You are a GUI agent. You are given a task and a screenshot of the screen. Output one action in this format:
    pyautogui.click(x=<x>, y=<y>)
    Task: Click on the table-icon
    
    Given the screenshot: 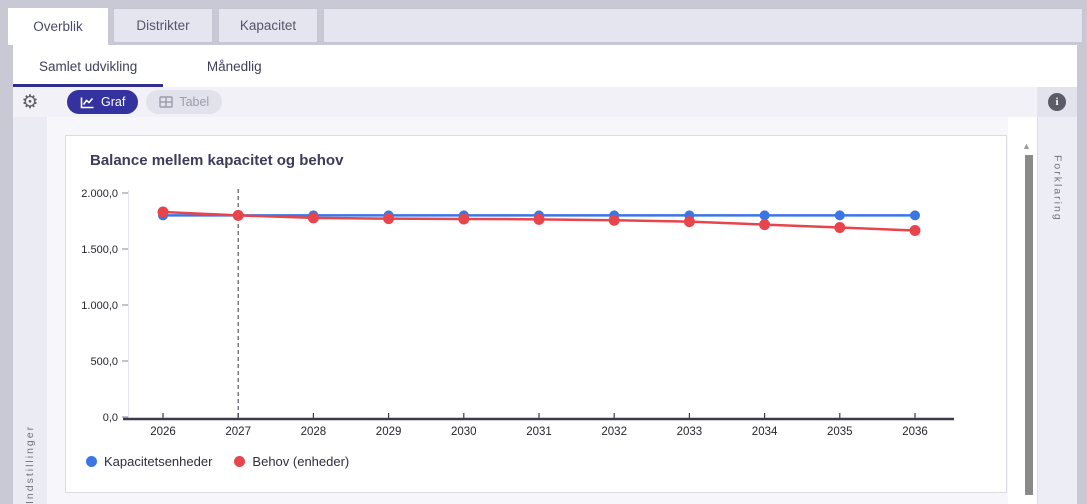 What is the action you would take?
    pyautogui.click(x=166, y=102)
    